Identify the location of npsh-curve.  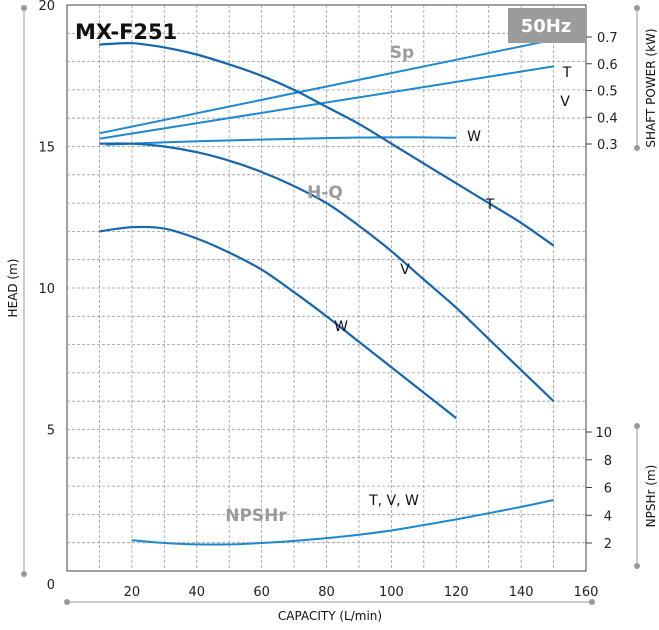
(342, 522).